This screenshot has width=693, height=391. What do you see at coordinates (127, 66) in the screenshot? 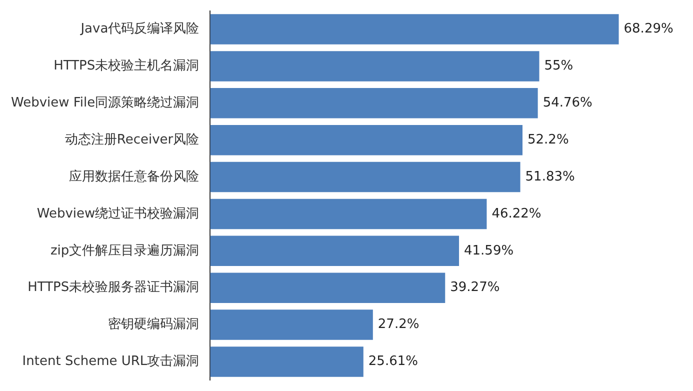
I see `y-tick-label: HTTPS未校验主机名漏洞` at bounding box center [127, 66].